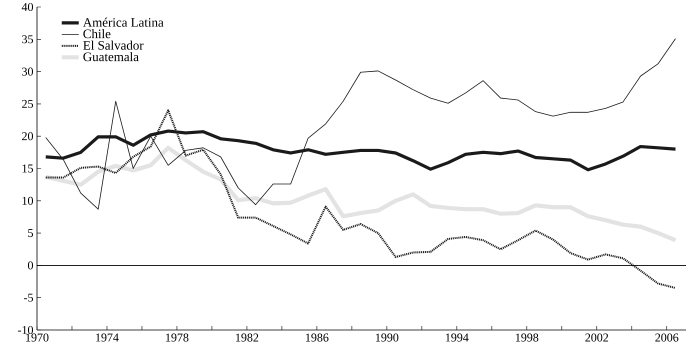  I want to click on x-tick-label: 1978, so click(177, 338).